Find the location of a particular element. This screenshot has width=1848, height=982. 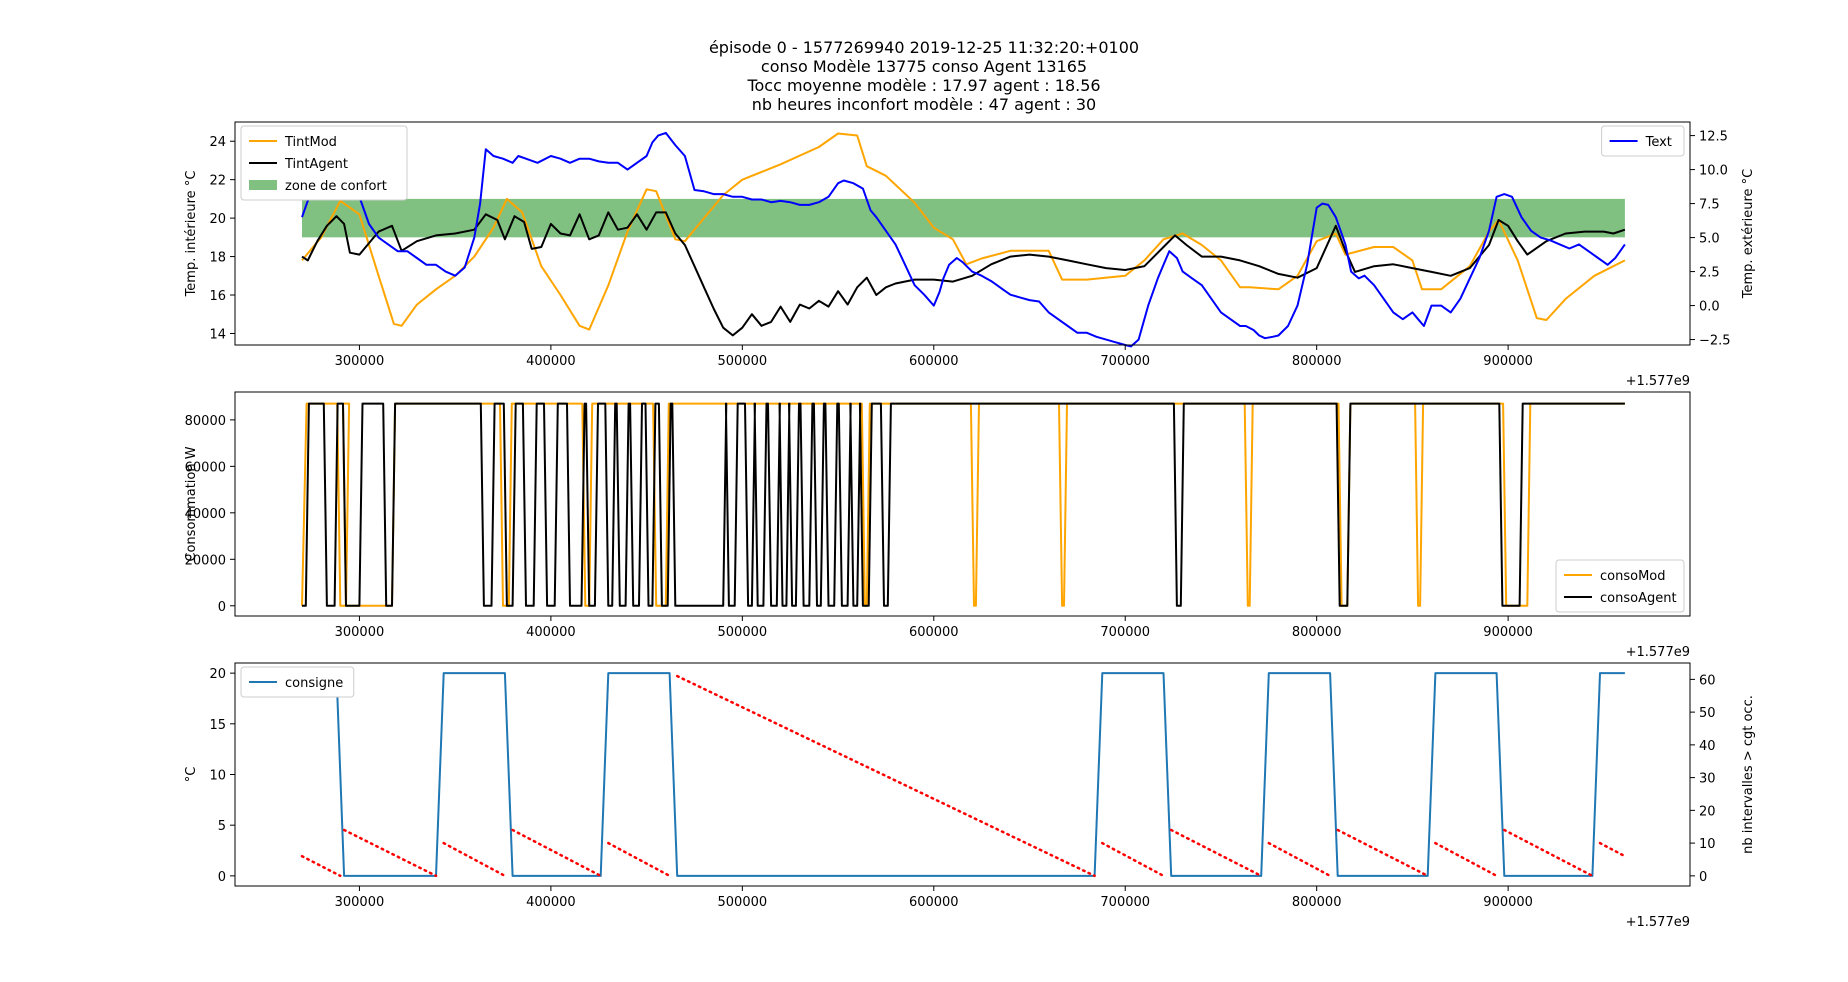

series-line-consoagent is located at coordinates (963, 504).